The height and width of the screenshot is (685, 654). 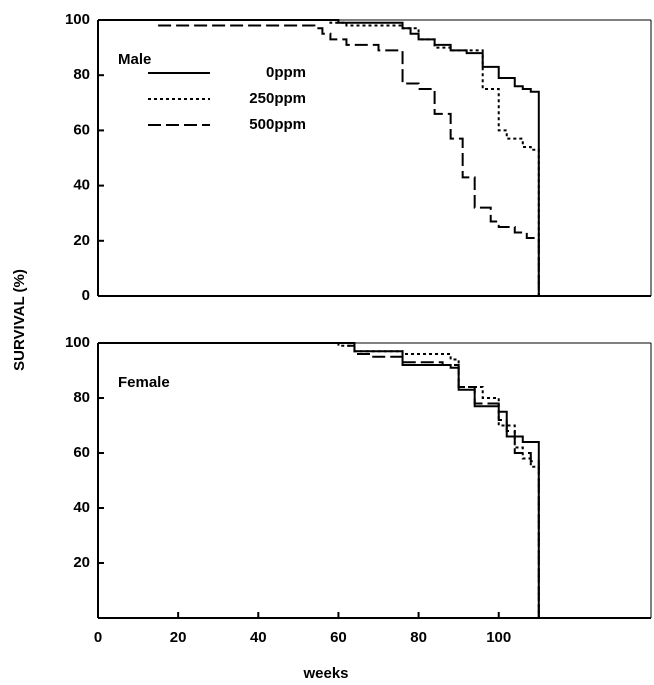 I want to click on x-tick-label: 20, so click(x=178, y=637).